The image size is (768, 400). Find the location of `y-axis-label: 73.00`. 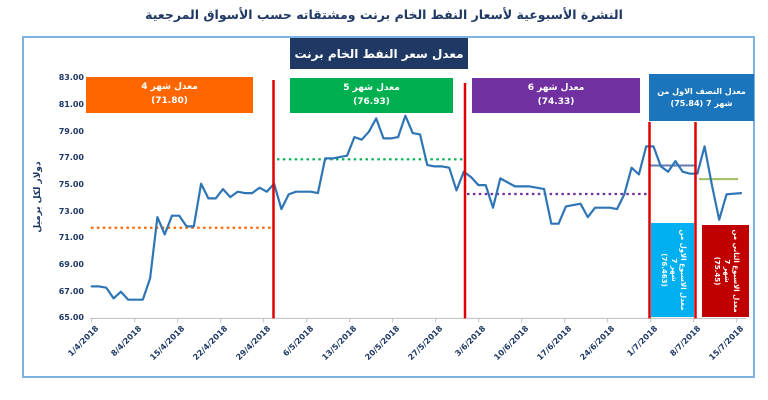

y-axis-label: 73.00 is located at coordinates (71, 211).